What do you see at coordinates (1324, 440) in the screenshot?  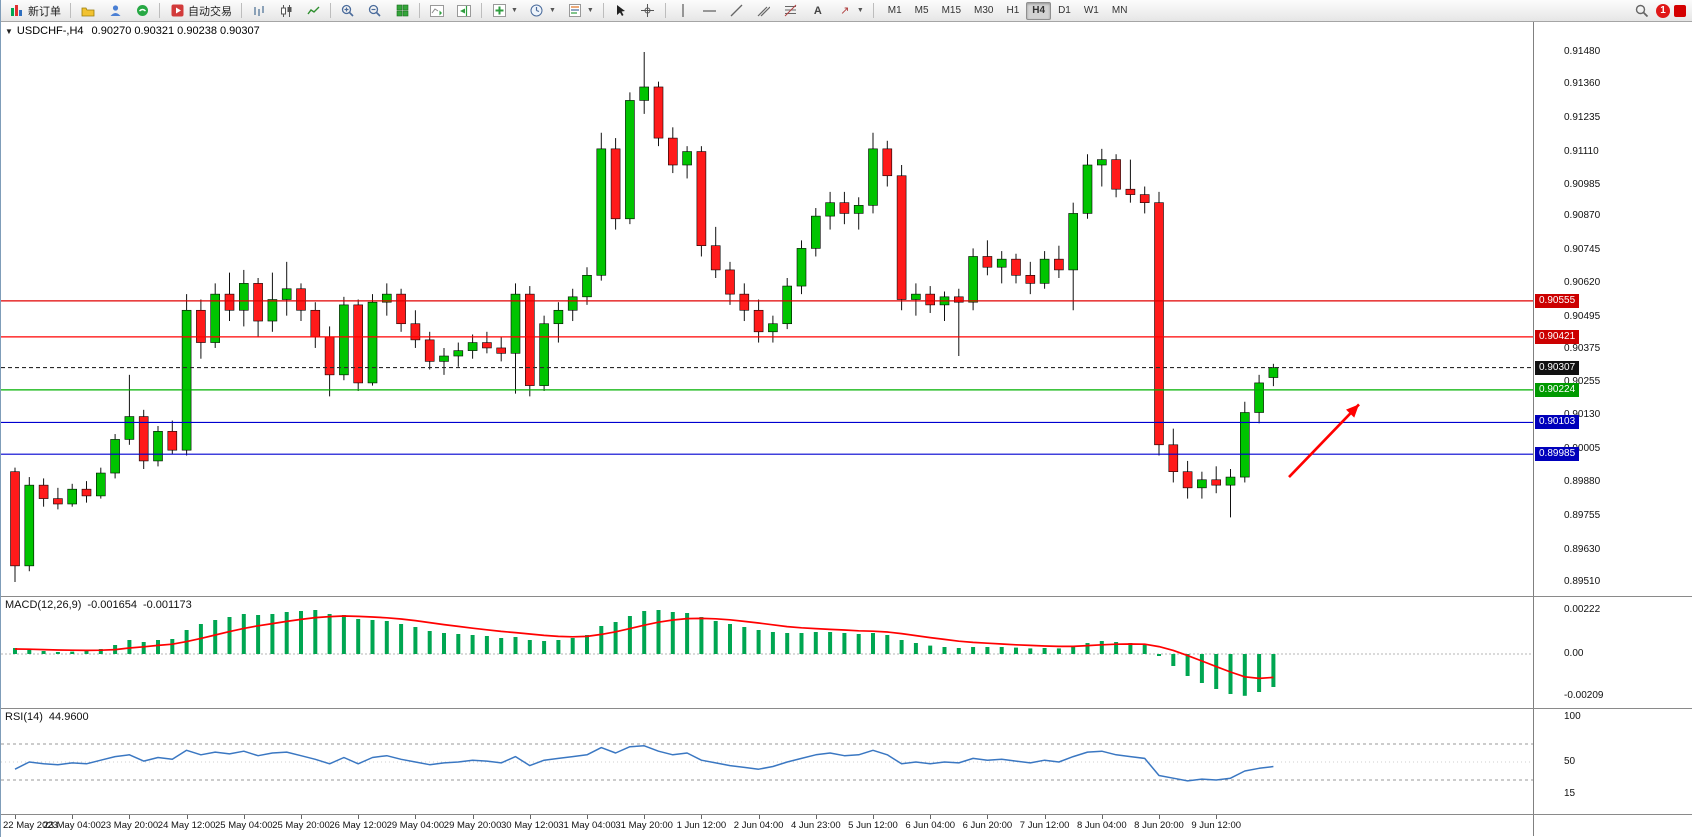 I see `trend-arrow` at bounding box center [1324, 440].